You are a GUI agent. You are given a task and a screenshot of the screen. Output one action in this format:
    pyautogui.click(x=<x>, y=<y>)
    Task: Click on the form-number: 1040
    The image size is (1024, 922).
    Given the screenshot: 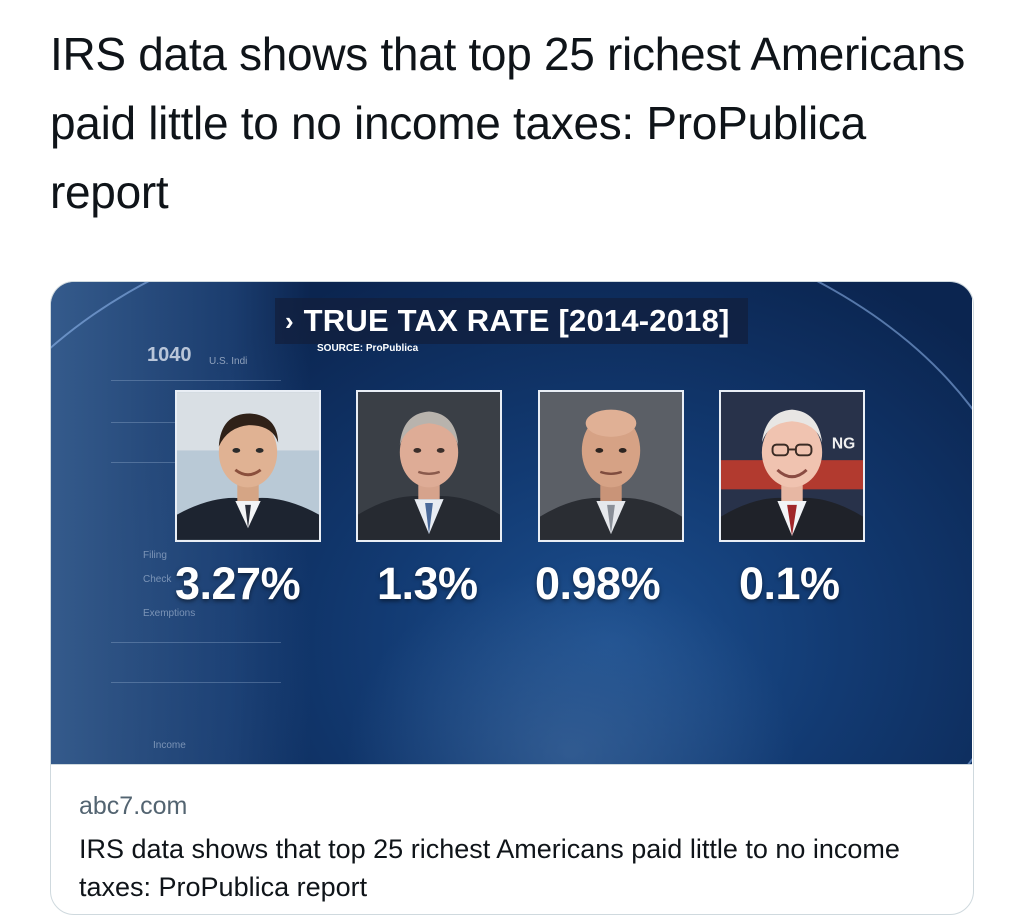 What is the action you would take?
    pyautogui.click(x=169, y=355)
    